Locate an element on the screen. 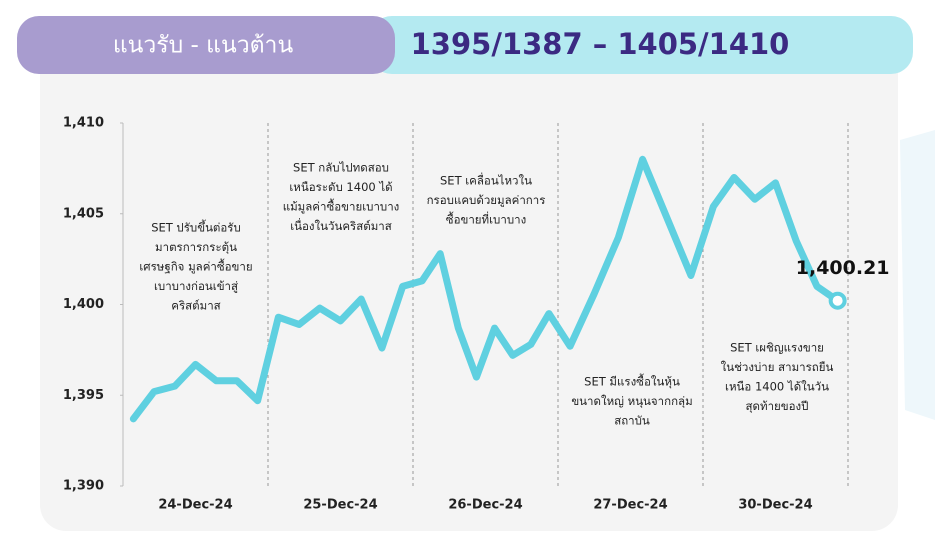 Image resolution: width=935 pixels, height=542 pixels. annotation: คริสต์มาส is located at coordinates (195, 306).